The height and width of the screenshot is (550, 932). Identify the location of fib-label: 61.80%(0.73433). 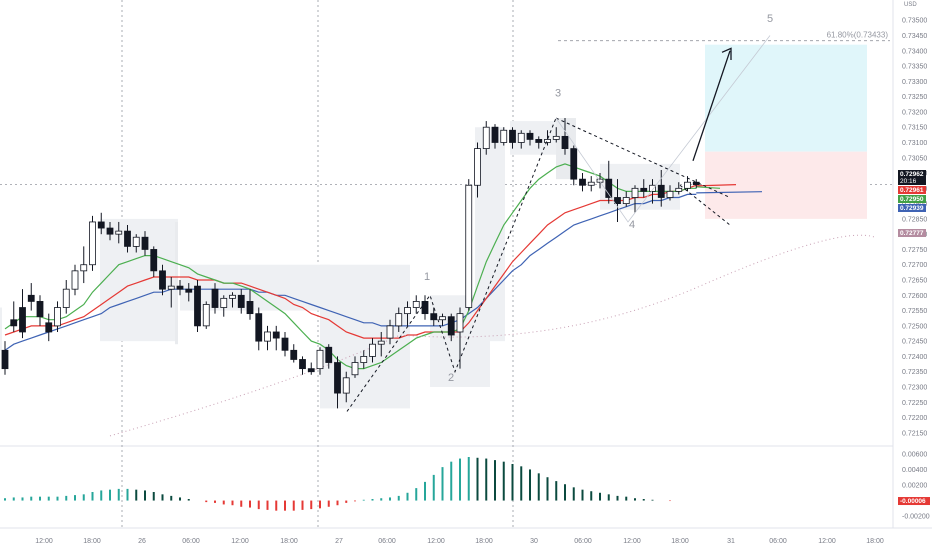
(858, 35).